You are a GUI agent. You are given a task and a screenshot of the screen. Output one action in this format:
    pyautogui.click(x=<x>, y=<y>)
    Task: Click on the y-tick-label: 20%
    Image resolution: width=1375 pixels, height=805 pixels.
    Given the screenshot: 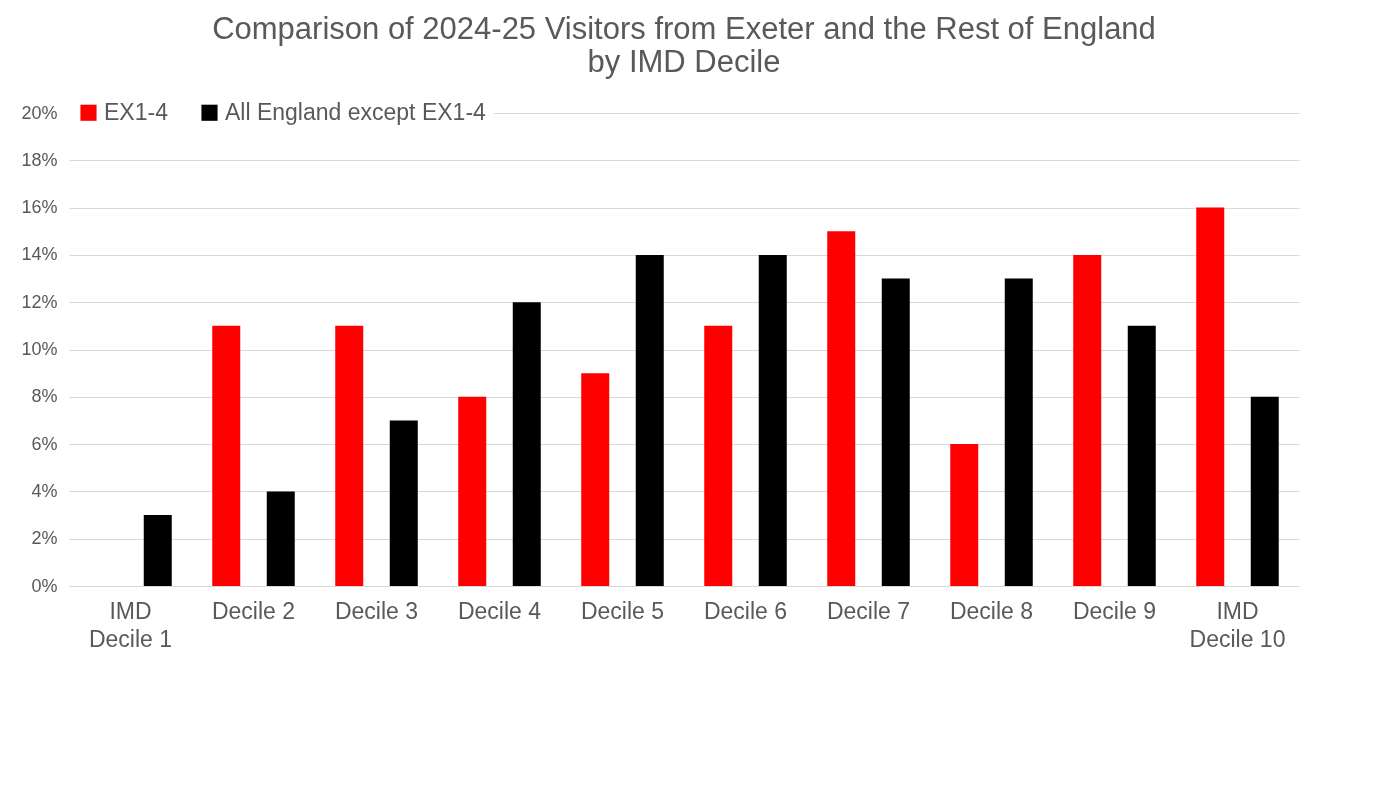 What is the action you would take?
    pyautogui.click(x=39, y=112)
    